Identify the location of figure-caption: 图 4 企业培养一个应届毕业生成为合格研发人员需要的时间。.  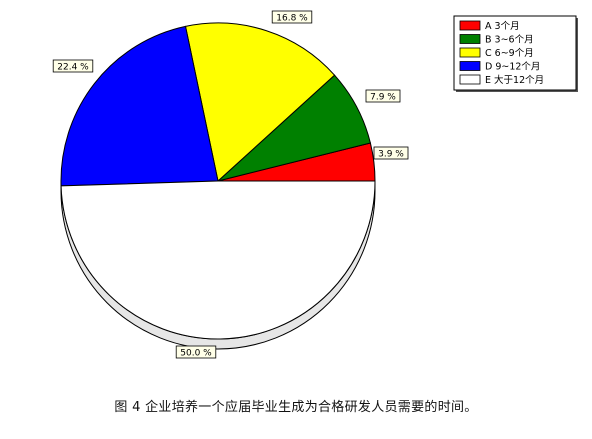
(296, 407).